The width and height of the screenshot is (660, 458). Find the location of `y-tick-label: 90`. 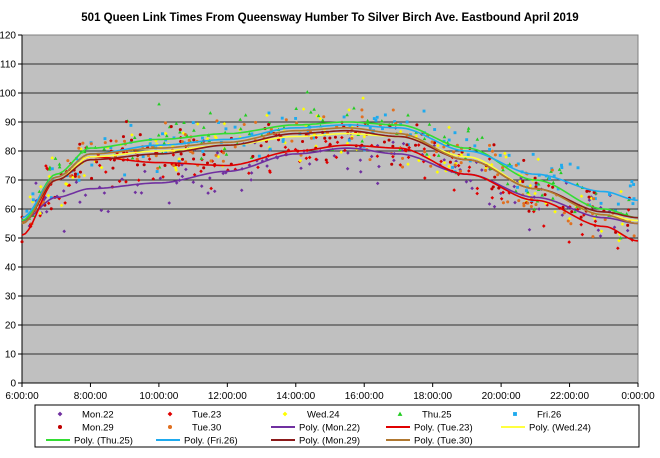

y-tick-label: 90 is located at coordinates (11, 123).